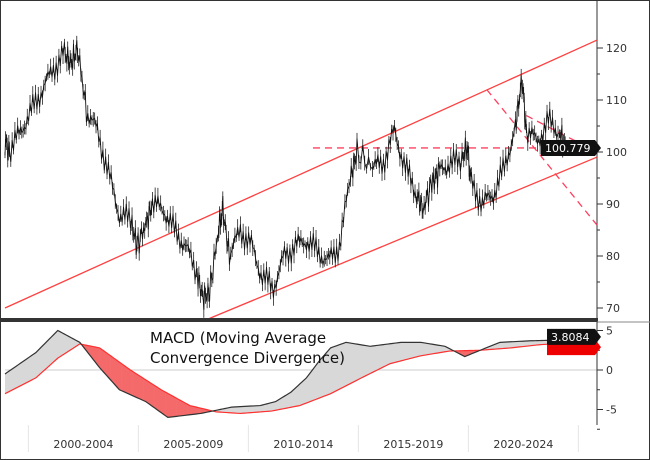  I want to click on macd-y-tick-label: 0, so click(609, 370).